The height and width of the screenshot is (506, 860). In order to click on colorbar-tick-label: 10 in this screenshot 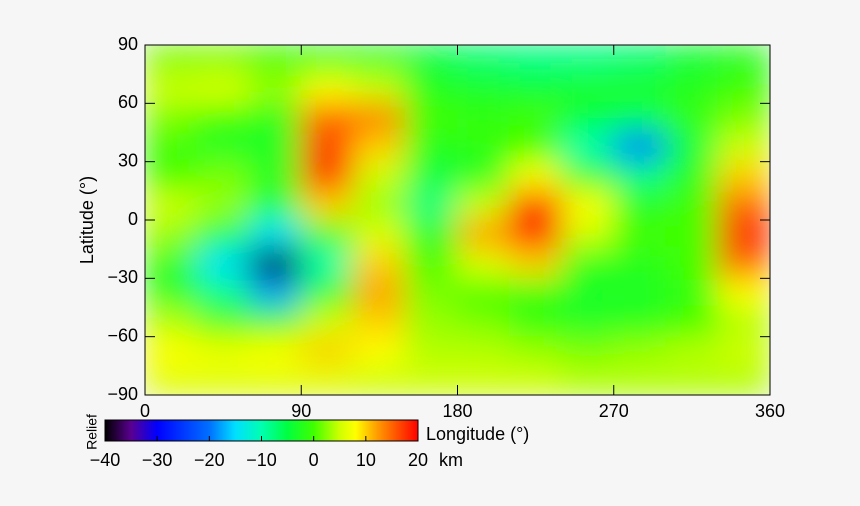, I will do `click(366, 460)`.